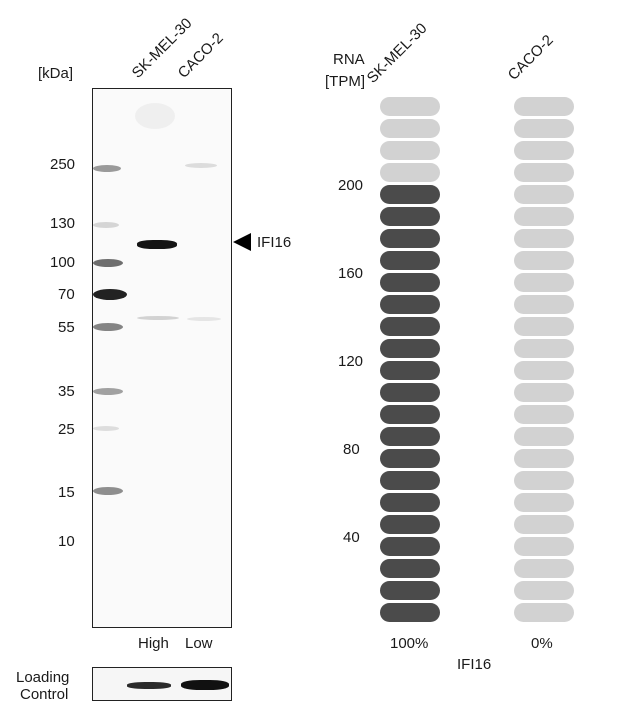 The height and width of the screenshot is (707, 640). What do you see at coordinates (153, 643) in the screenshot?
I see `expression-high: High` at bounding box center [153, 643].